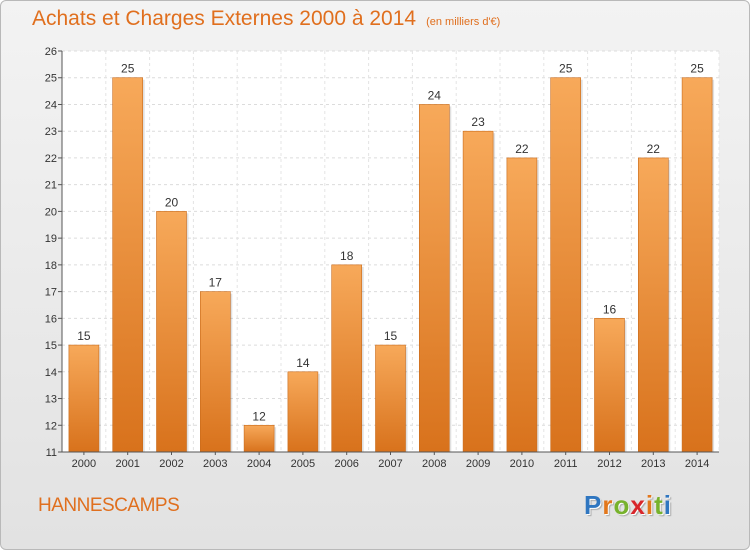 This screenshot has height=550, width=750. Describe the element at coordinates (51, 400) in the screenshot. I see `y-tick-label: 13` at that location.